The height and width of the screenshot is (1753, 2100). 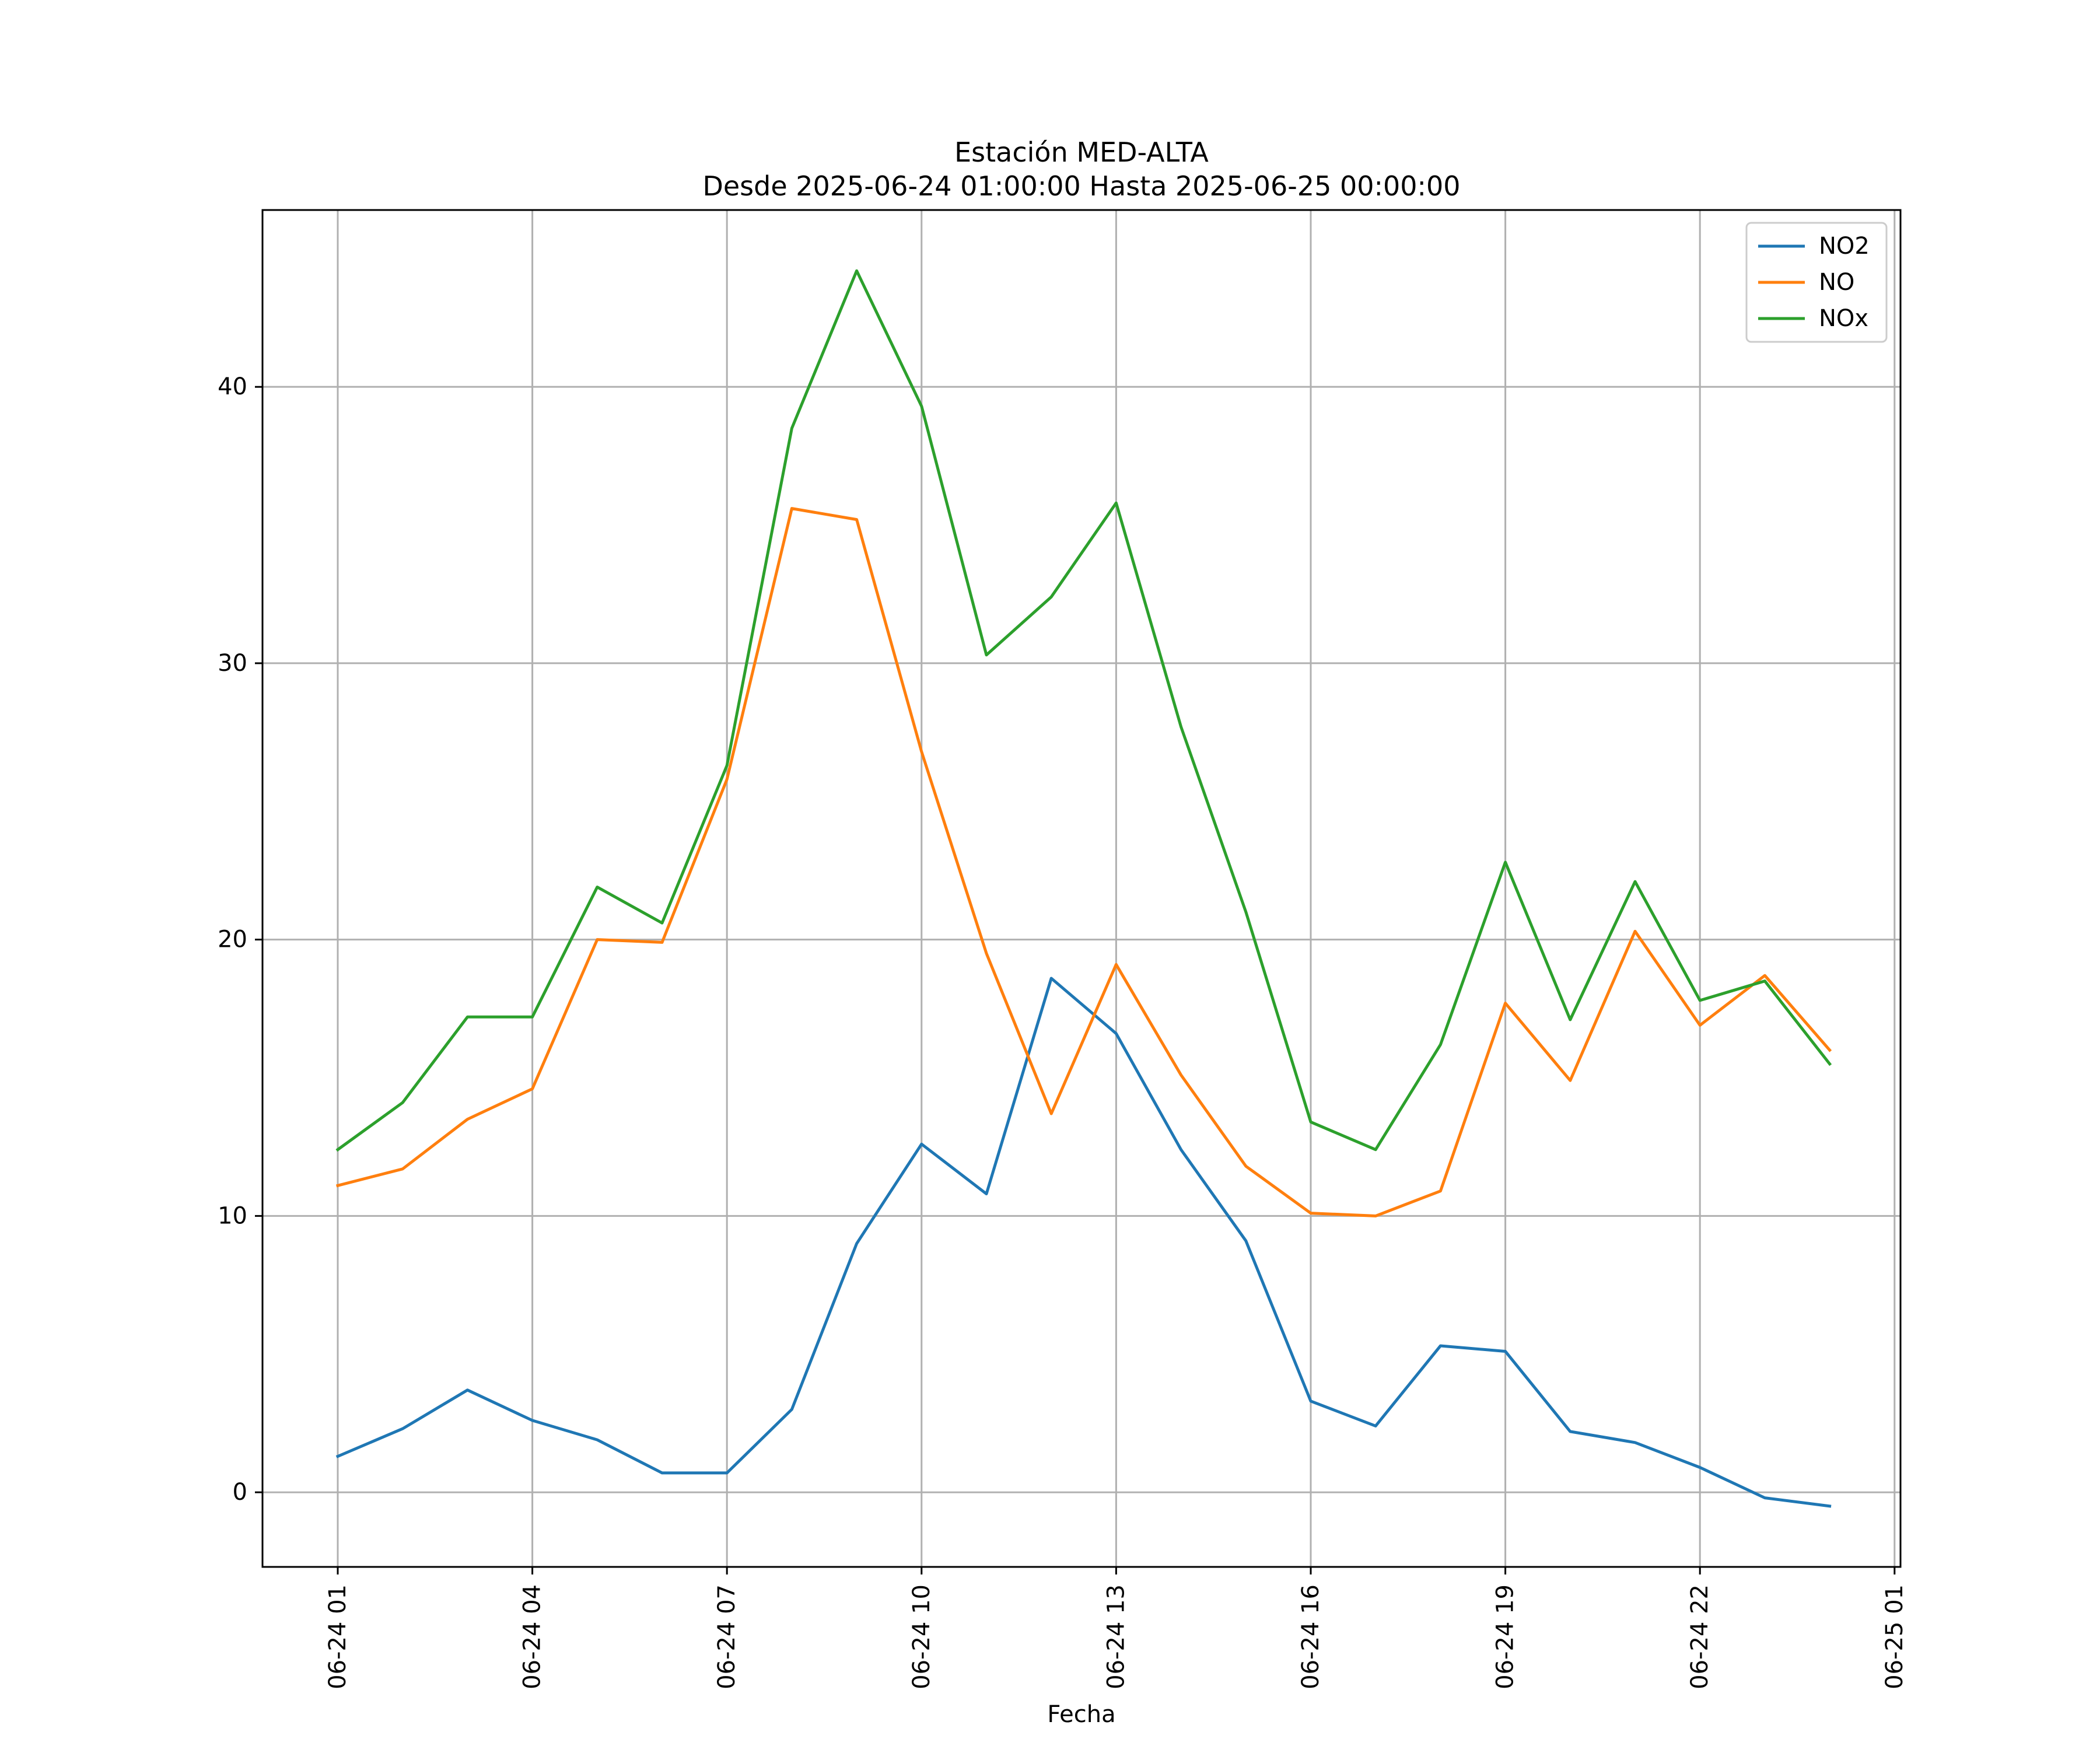 What do you see at coordinates (232, 939) in the screenshot?
I see `y-tick-label: 20` at bounding box center [232, 939].